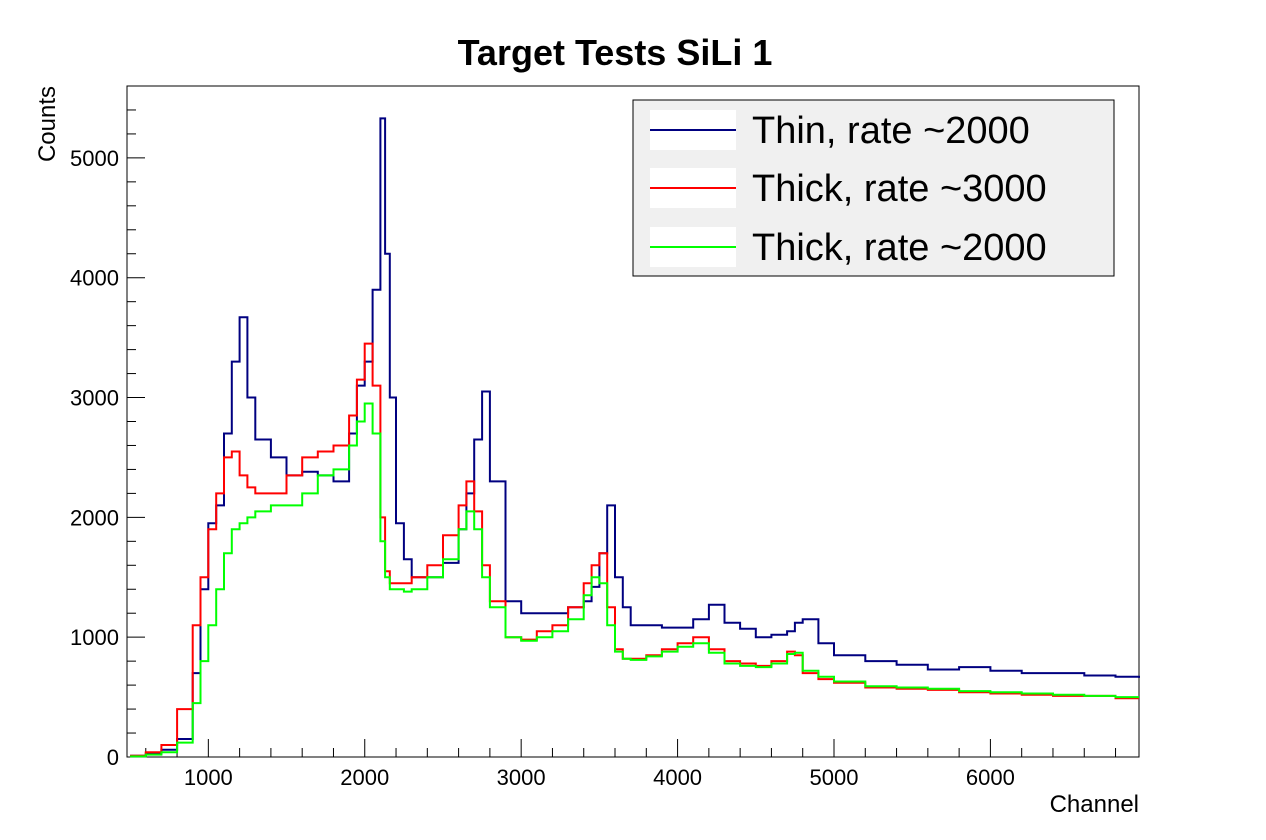  What do you see at coordinates (113, 757) in the screenshot?
I see `y-tick-label: 0` at bounding box center [113, 757].